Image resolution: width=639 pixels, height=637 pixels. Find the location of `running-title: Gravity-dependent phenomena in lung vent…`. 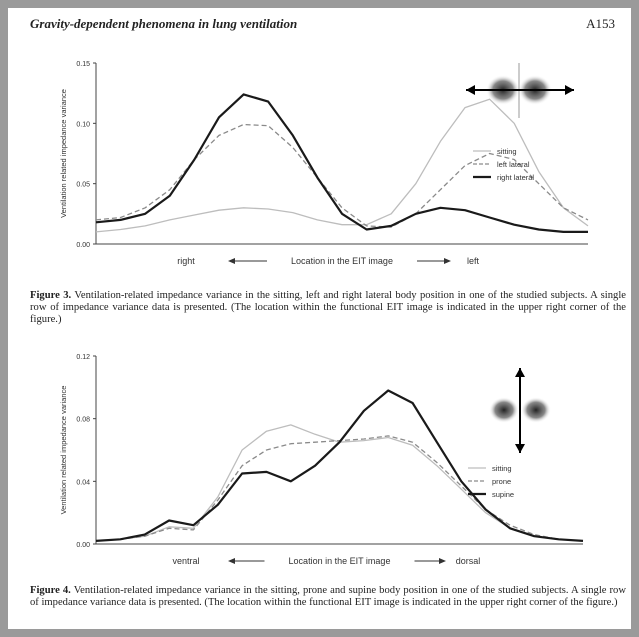

running-title: Gravity-dependent phenomena in lung vent… is located at coordinates (164, 23).